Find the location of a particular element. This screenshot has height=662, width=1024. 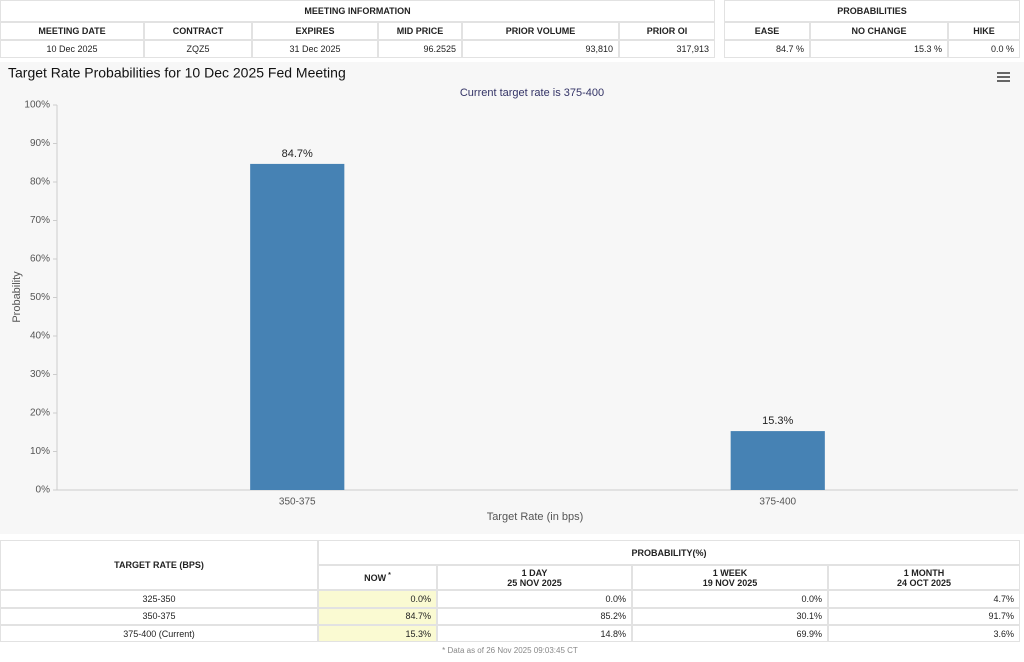

column-label-line: 1 WEEK is located at coordinates (730, 573).